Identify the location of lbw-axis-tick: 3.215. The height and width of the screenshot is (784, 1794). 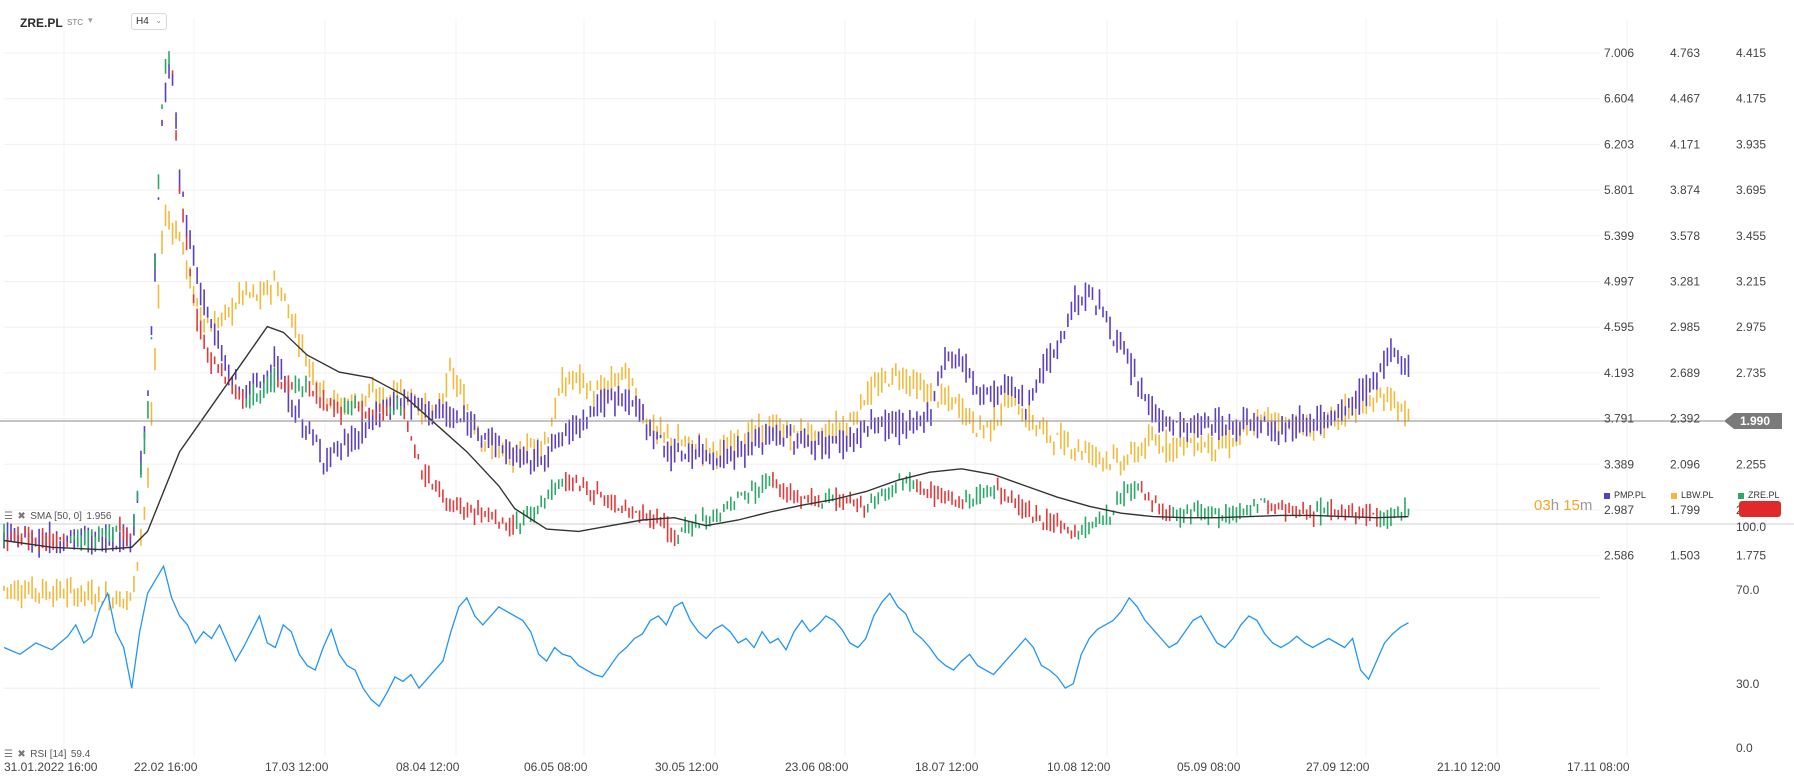
(1751, 282).